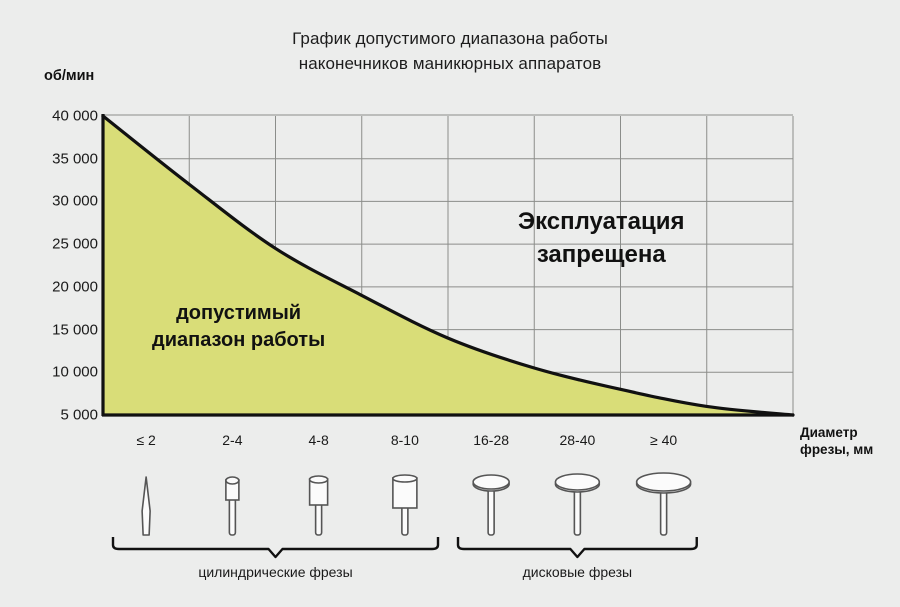 The width and height of the screenshot is (900, 607). Describe the element at coordinates (79, 415) in the screenshot. I see `y-axis-tick-label: 5 000` at that location.